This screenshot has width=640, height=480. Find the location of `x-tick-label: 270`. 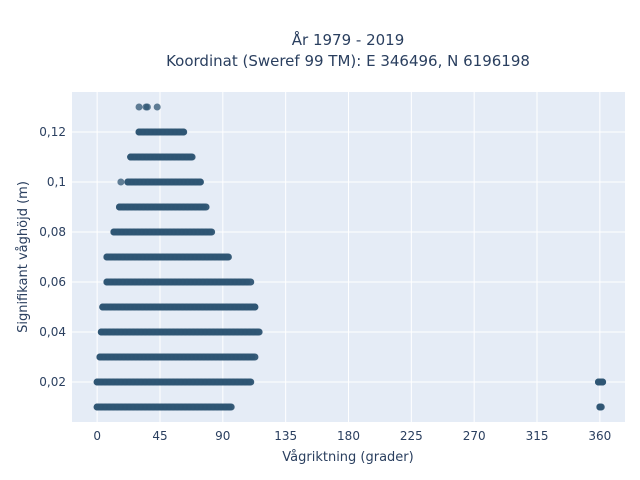

x-tick-label: 270 is located at coordinates (474, 436).